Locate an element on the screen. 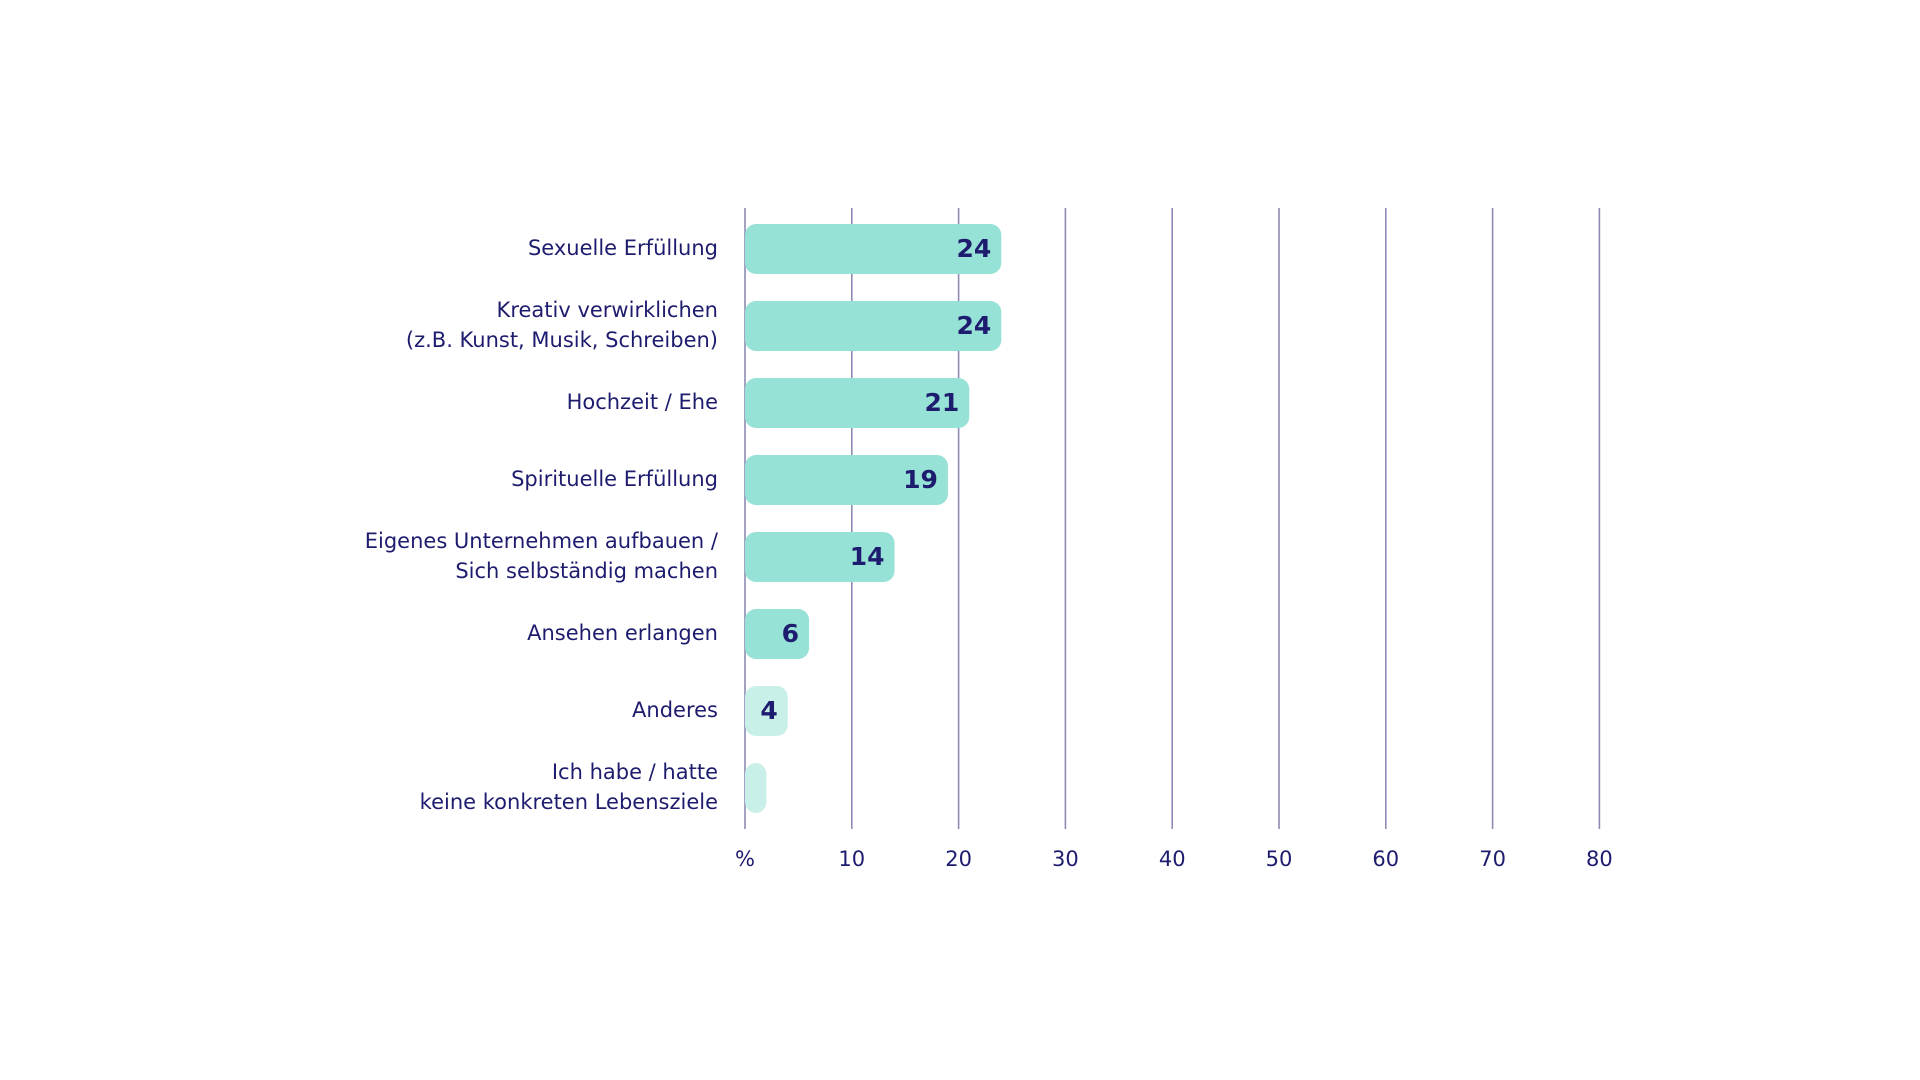 The width and height of the screenshot is (1920, 1080). category-label-1-1: (z.B. Kunst, Musik, Schreiben) is located at coordinates (562, 340).